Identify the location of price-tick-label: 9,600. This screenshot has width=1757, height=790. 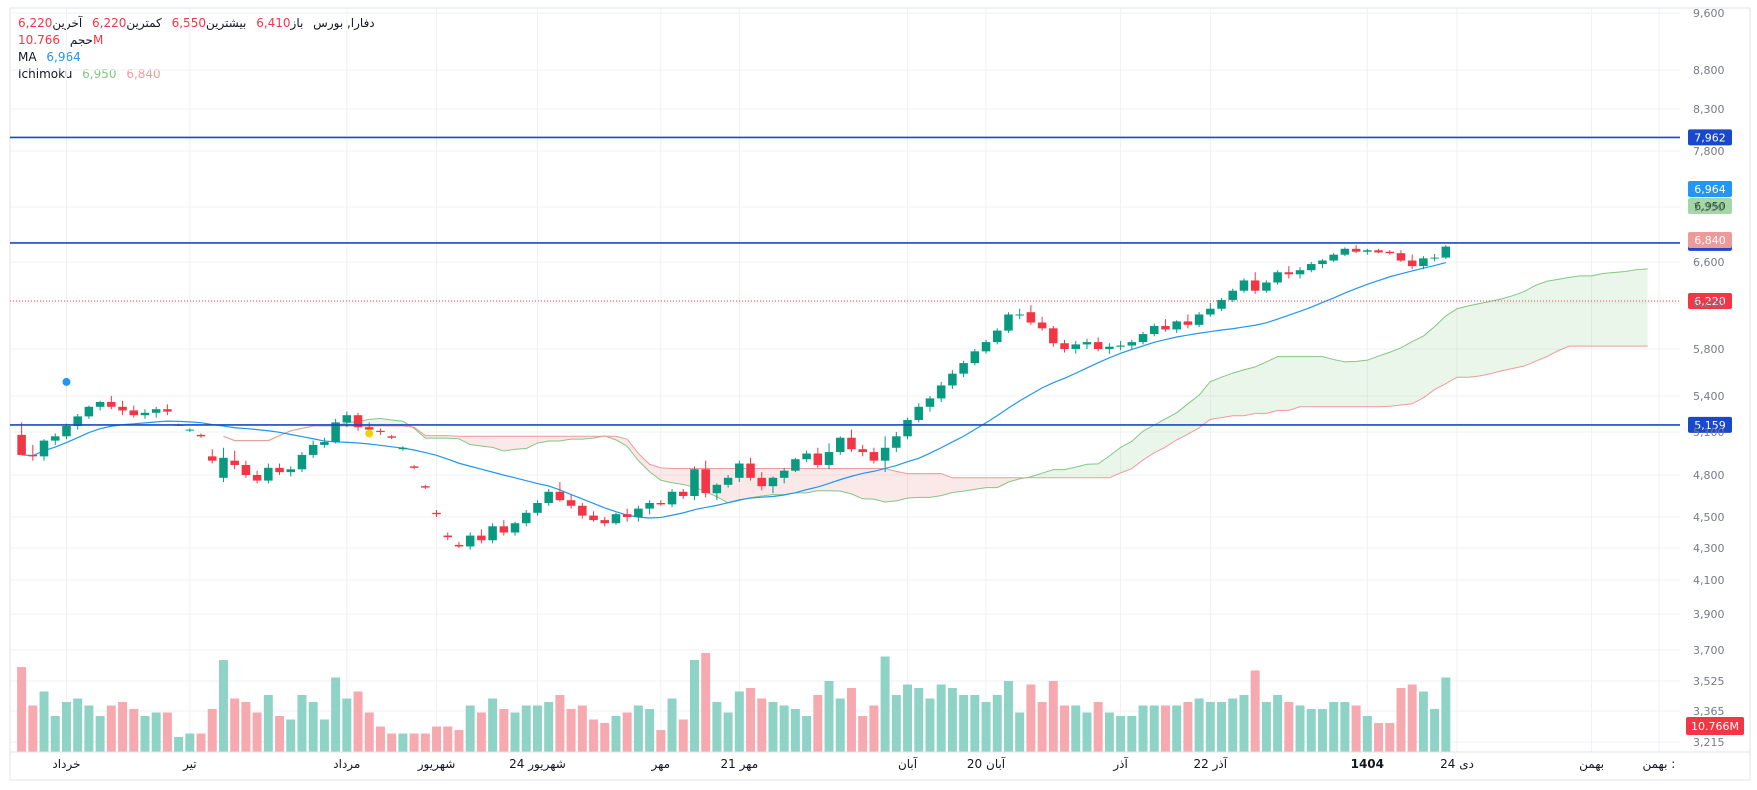
(1709, 13).